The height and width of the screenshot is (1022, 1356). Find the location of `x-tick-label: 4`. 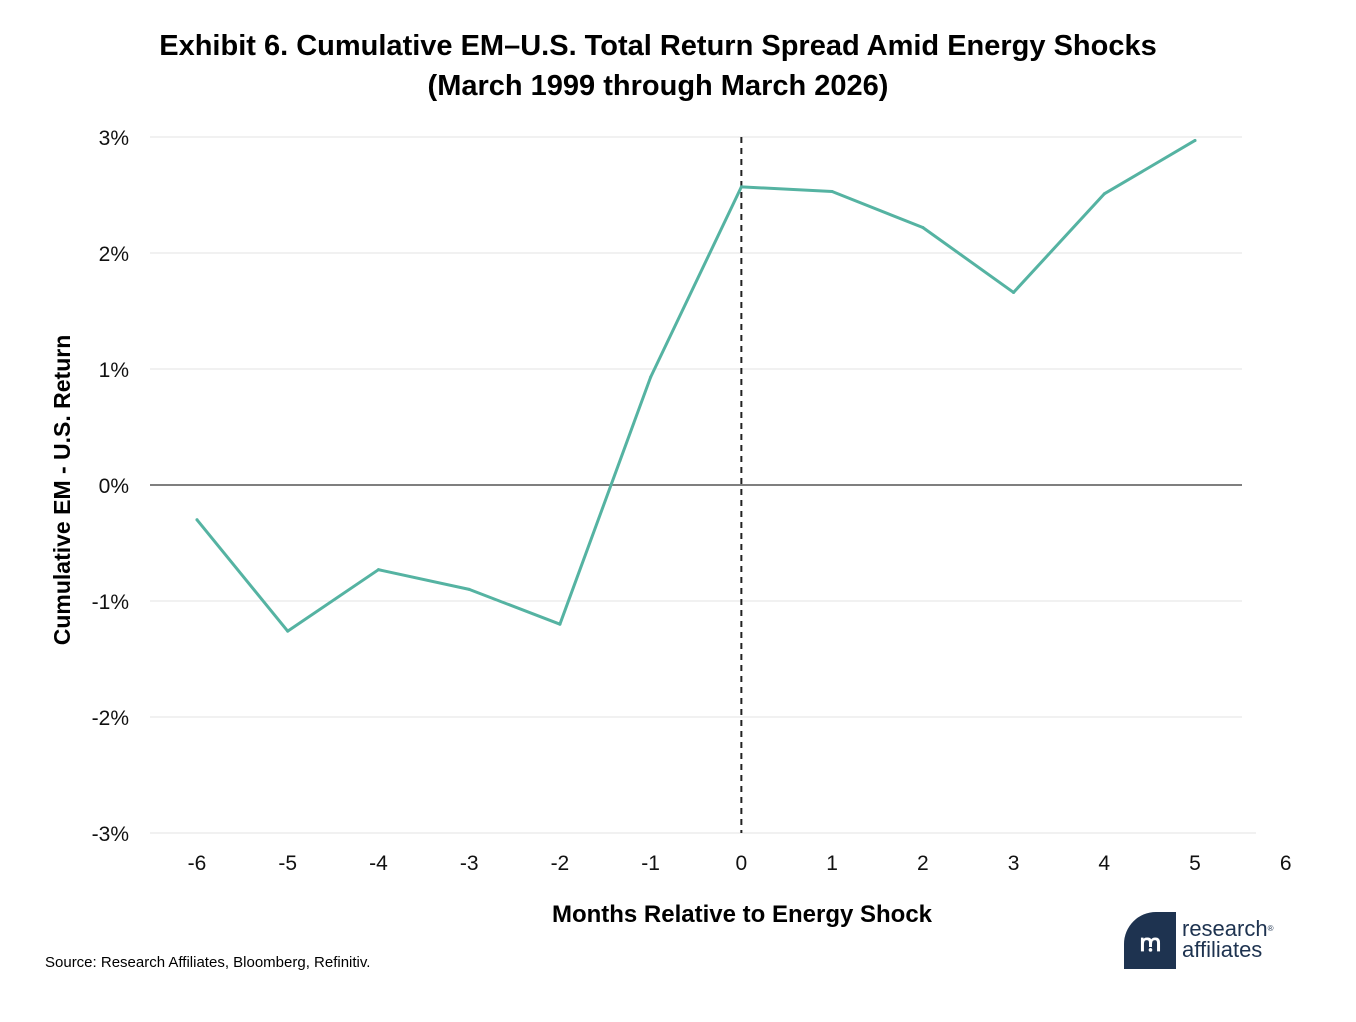

x-tick-label: 4 is located at coordinates (1104, 863).